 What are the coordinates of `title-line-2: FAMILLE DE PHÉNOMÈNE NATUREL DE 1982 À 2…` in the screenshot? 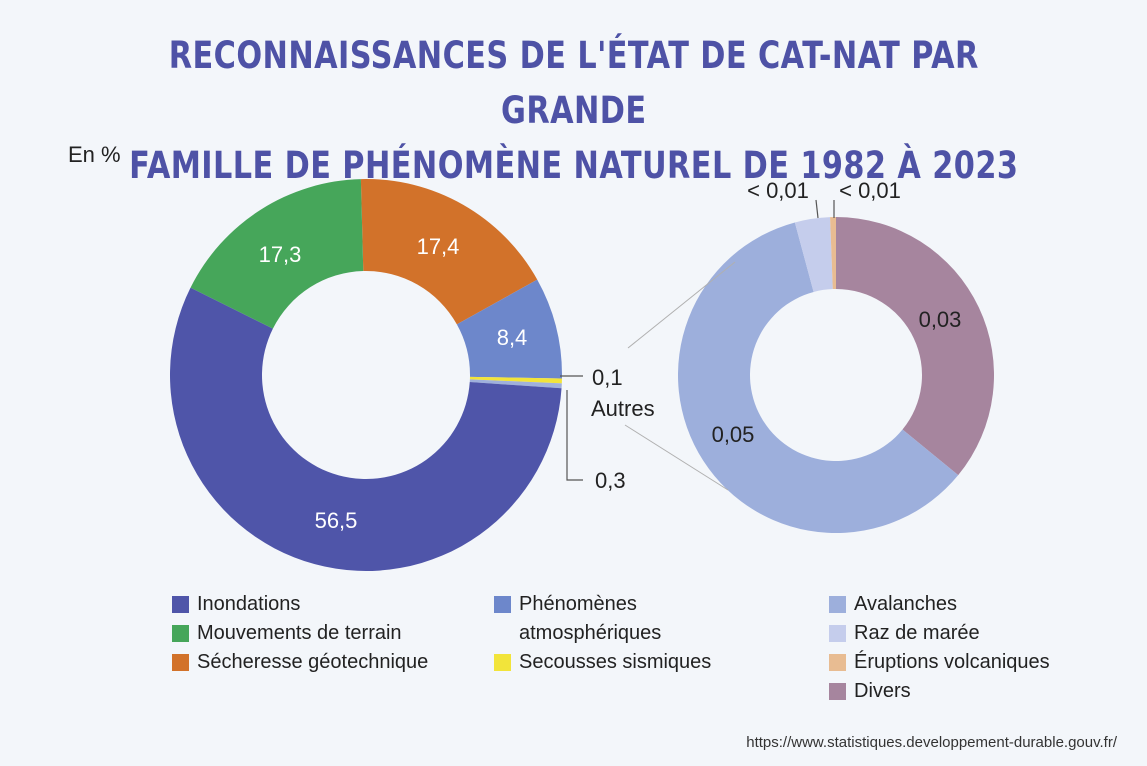 It's located at (574, 165).